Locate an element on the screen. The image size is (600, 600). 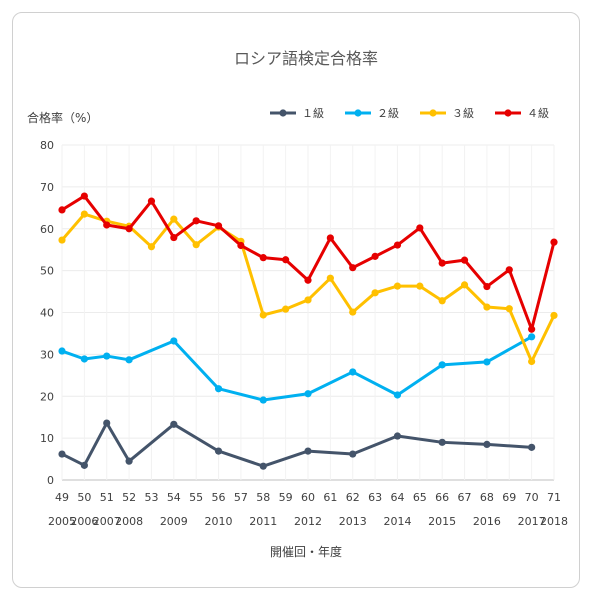
year-label: 2017 is located at coordinates (532, 521).